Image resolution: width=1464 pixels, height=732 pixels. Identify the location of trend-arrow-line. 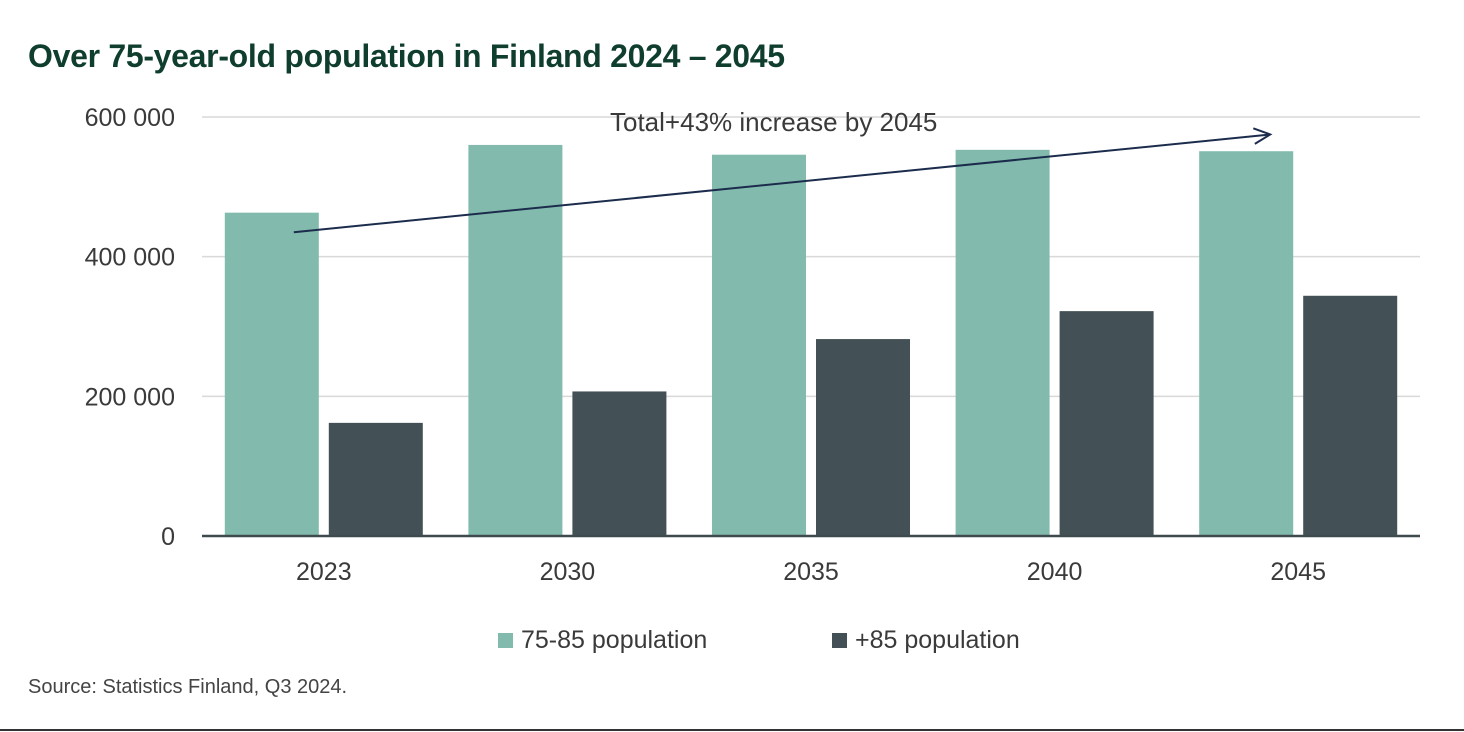
(782, 183).